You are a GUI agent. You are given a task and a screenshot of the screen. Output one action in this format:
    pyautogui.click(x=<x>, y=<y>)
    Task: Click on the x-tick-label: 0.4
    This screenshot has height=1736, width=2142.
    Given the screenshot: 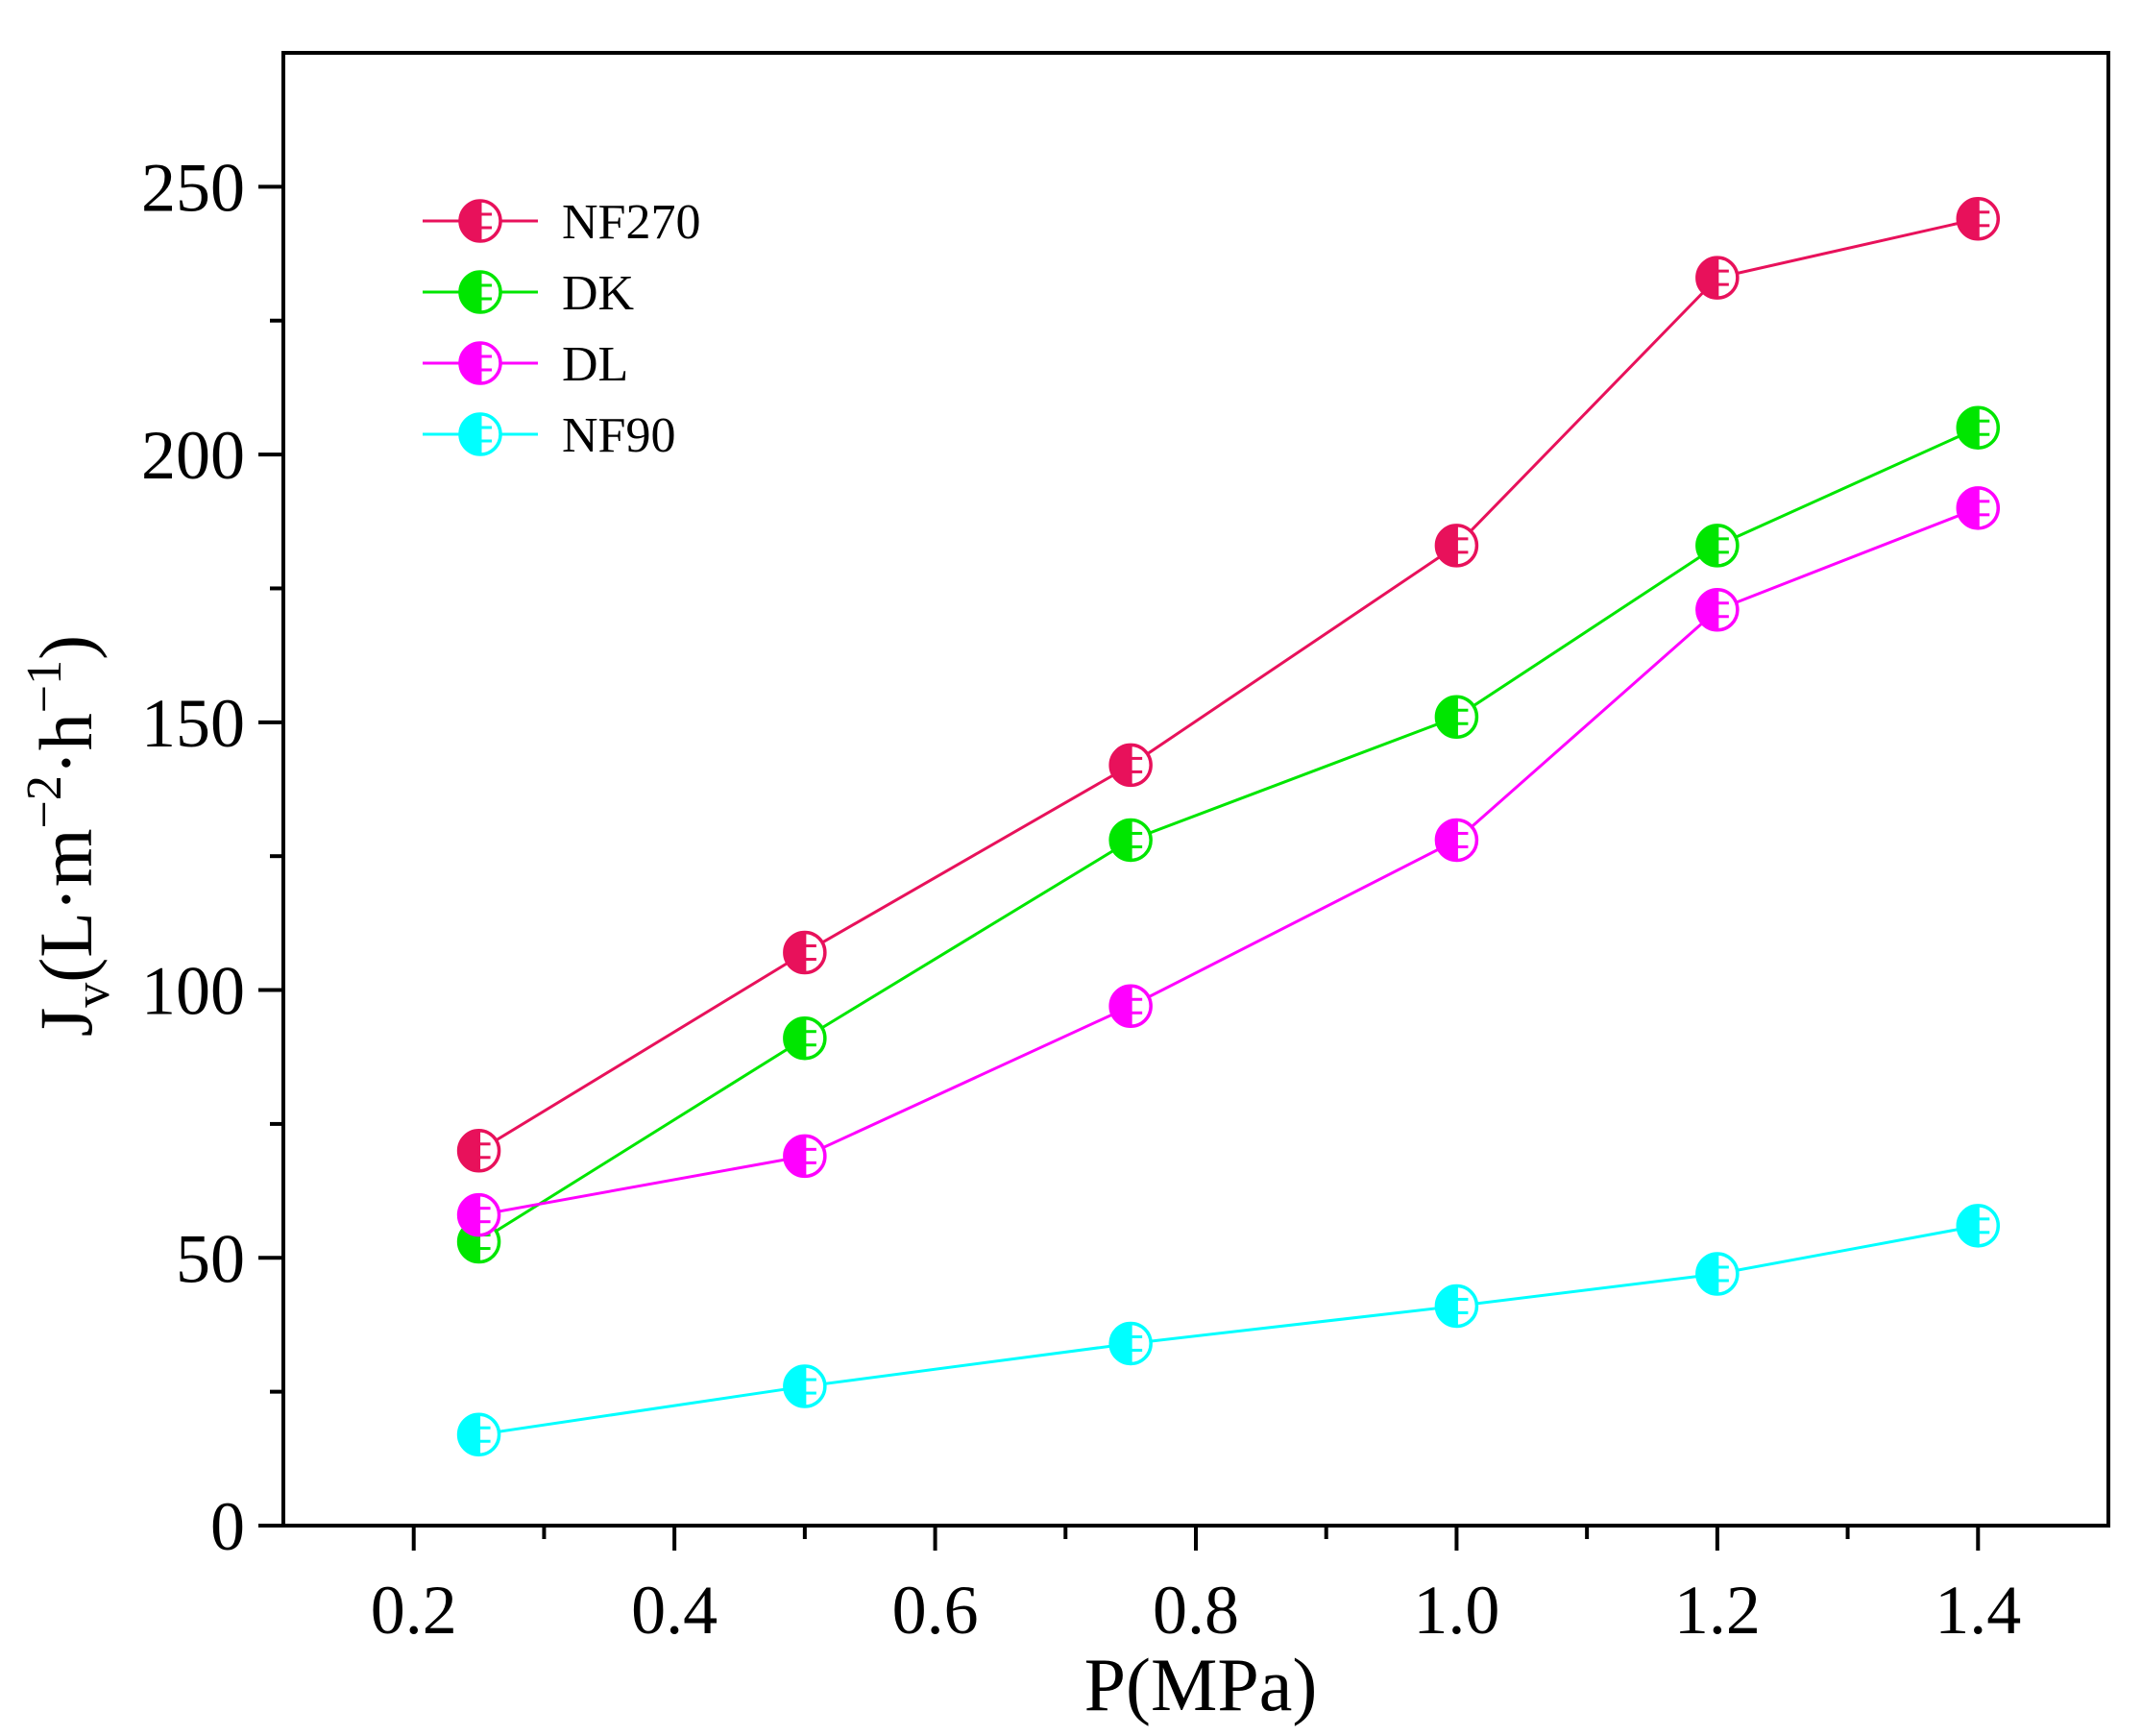 What is the action you would take?
    pyautogui.click(x=675, y=1610)
    